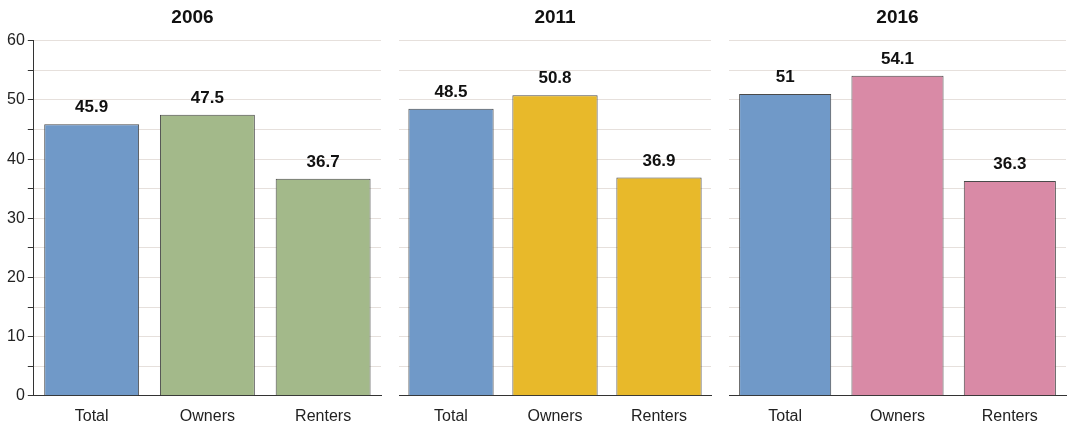 This screenshot has width=1070, height=433. I want to click on y-tick-label: 50, so click(16, 99).